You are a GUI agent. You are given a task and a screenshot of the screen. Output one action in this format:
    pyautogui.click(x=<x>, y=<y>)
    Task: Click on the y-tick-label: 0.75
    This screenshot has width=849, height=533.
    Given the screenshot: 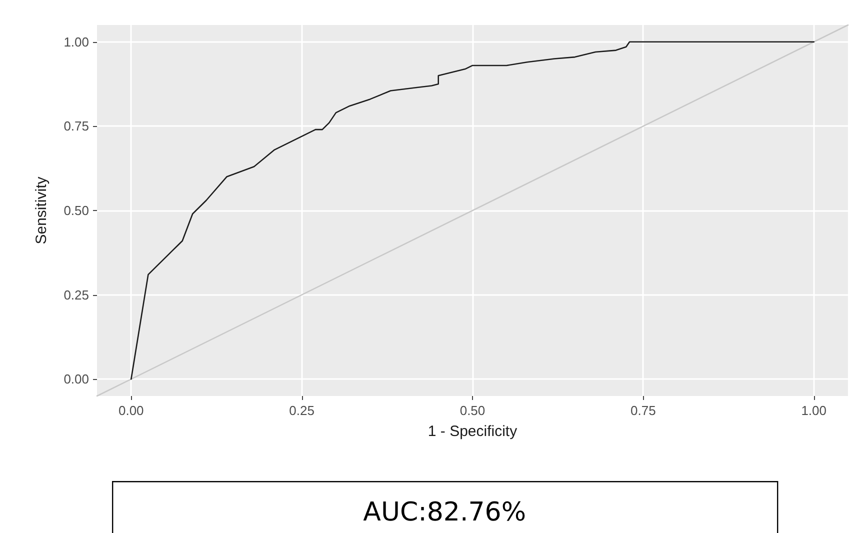 What is the action you would take?
    pyautogui.click(x=76, y=126)
    